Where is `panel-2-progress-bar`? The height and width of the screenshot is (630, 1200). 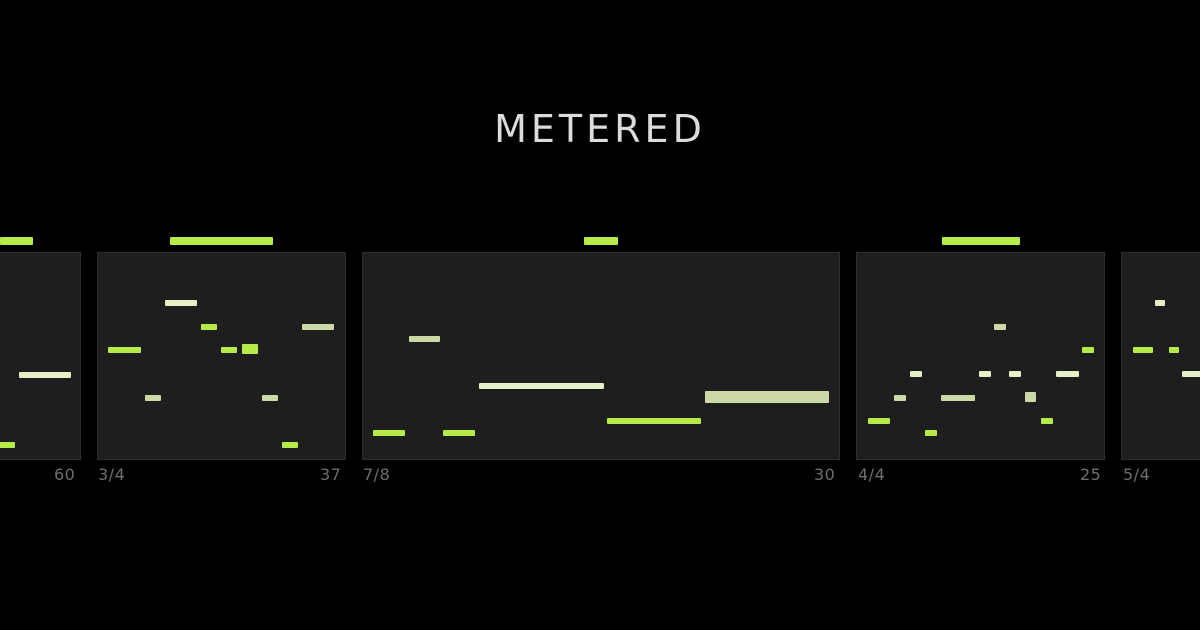 panel-2-progress-bar is located at coordinates (601, 241).